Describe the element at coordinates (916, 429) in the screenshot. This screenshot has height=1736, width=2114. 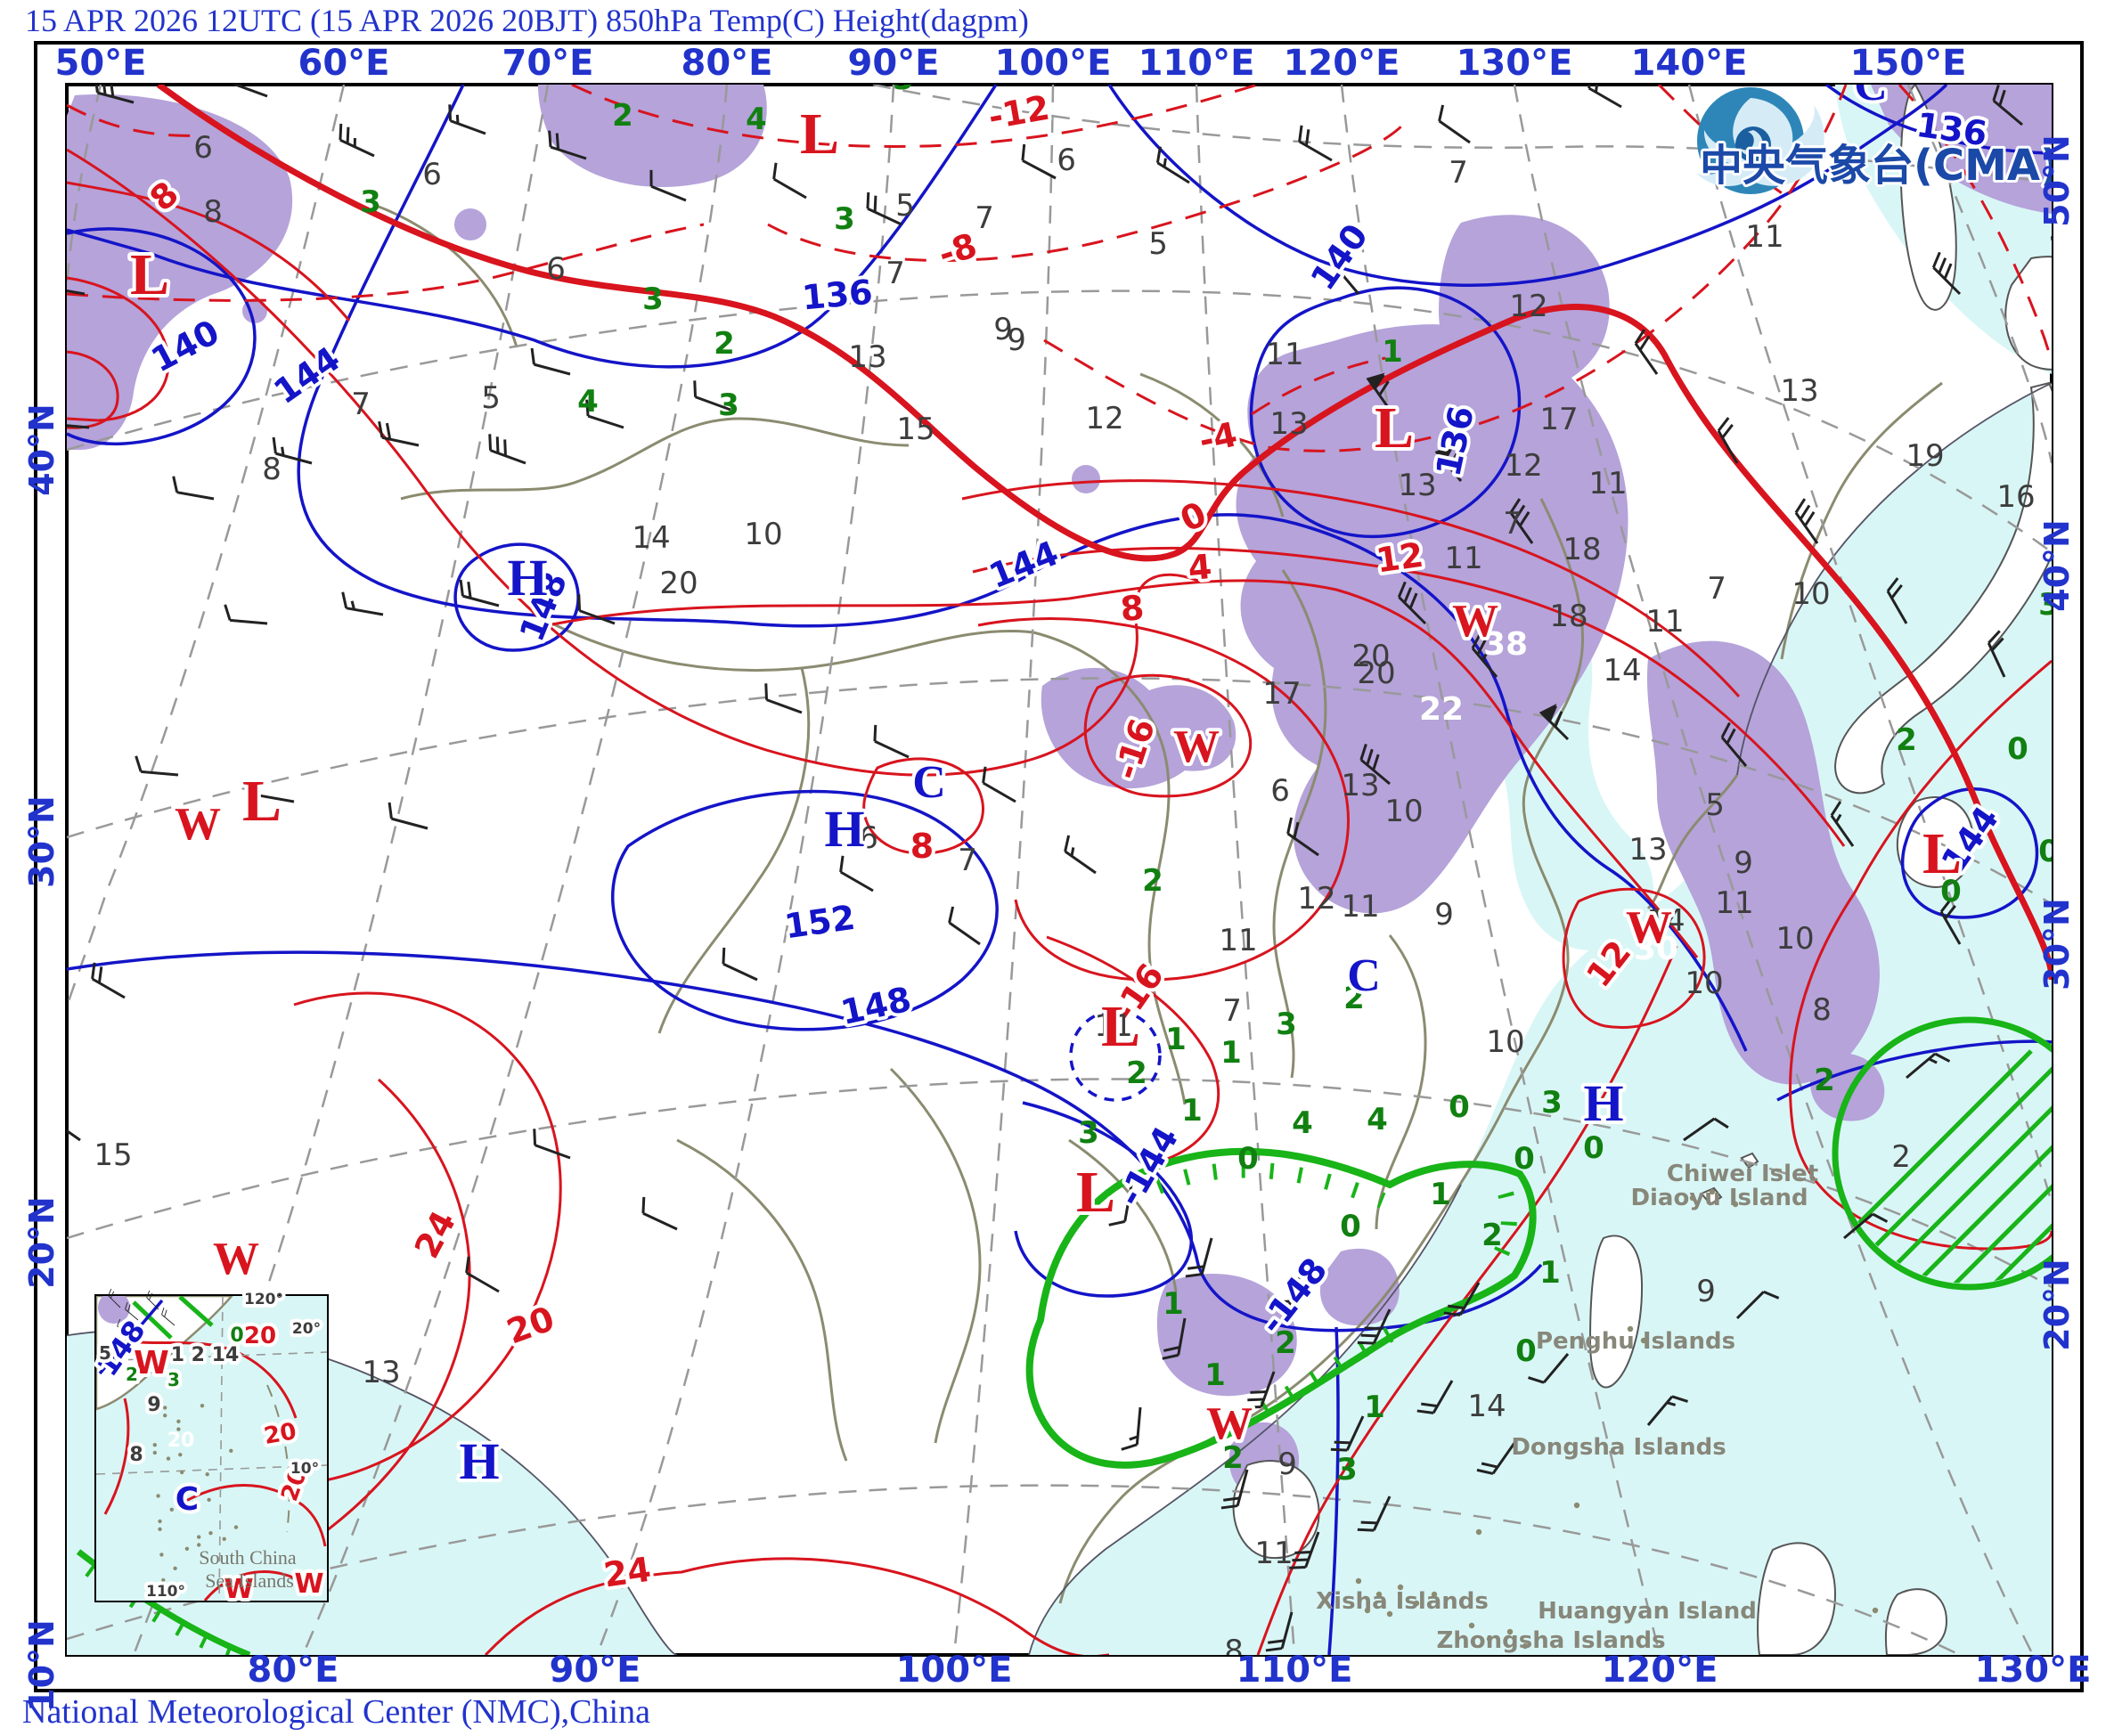
I see `station-value: 15` at that location.